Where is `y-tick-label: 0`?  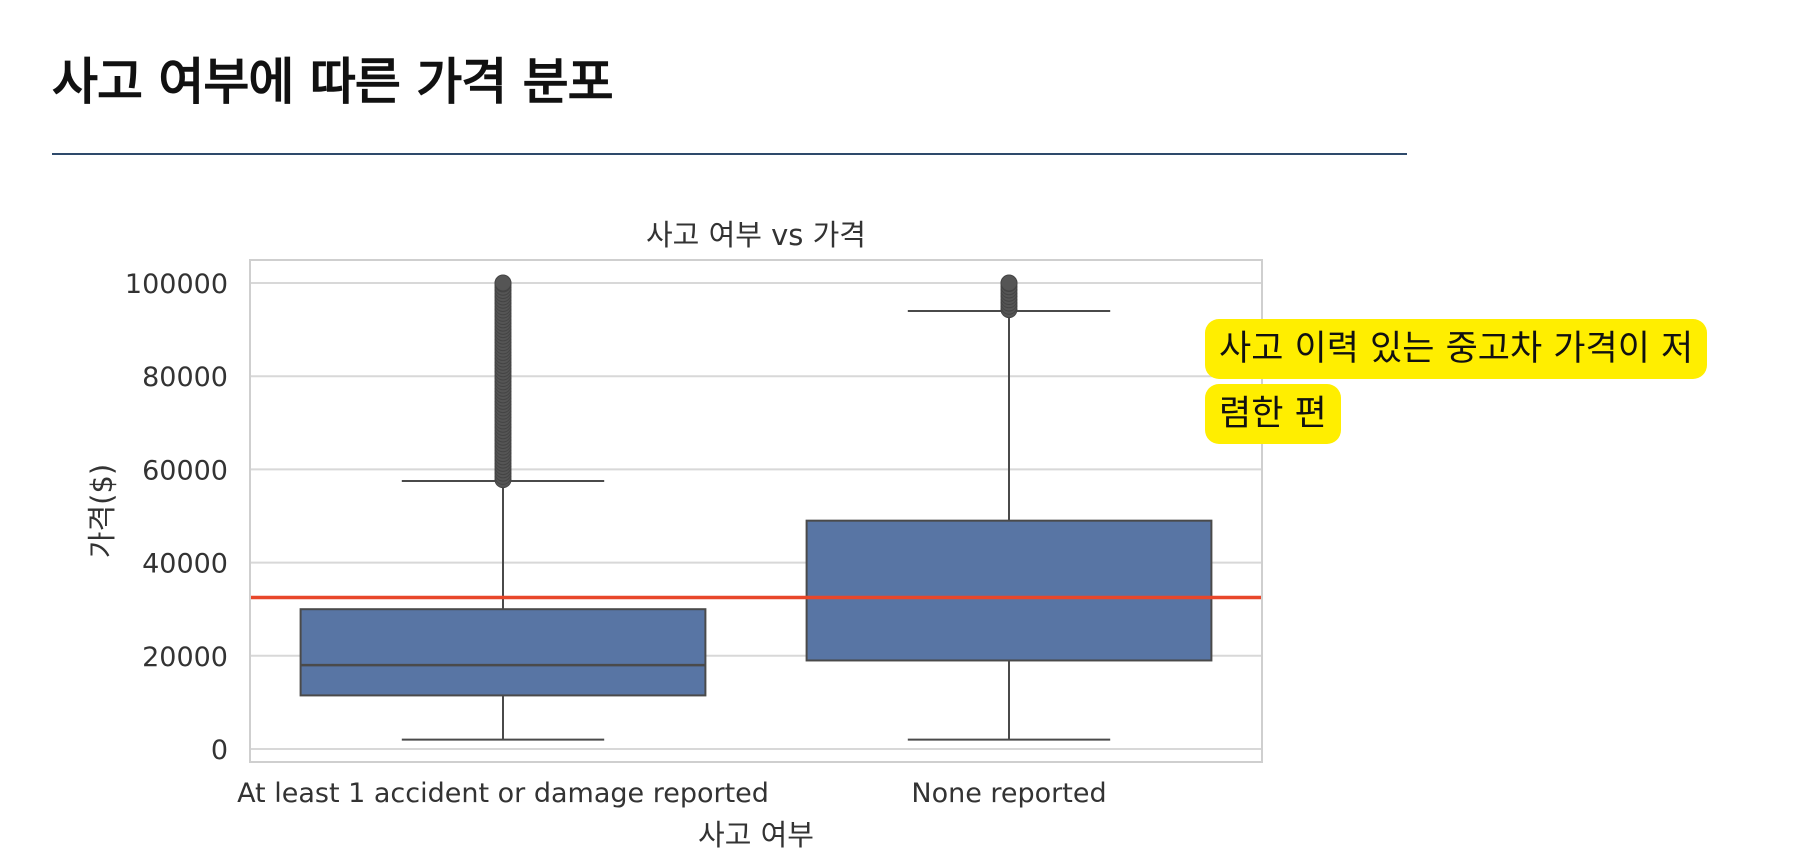
y-tick-label: 0 is located at coordinates (219, 750).